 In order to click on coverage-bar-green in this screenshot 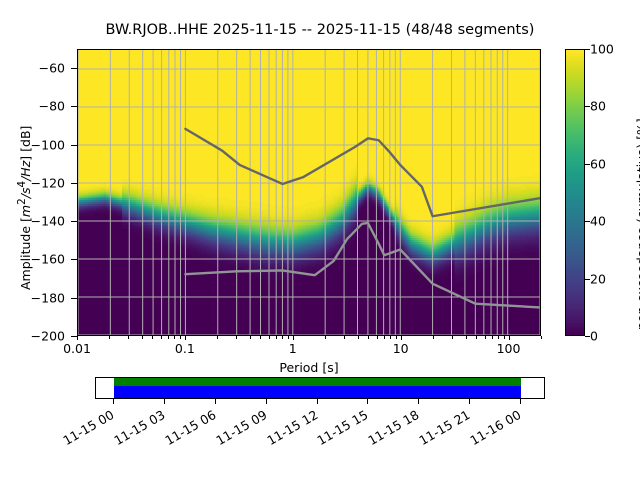, I will do `click(317, 382)`.